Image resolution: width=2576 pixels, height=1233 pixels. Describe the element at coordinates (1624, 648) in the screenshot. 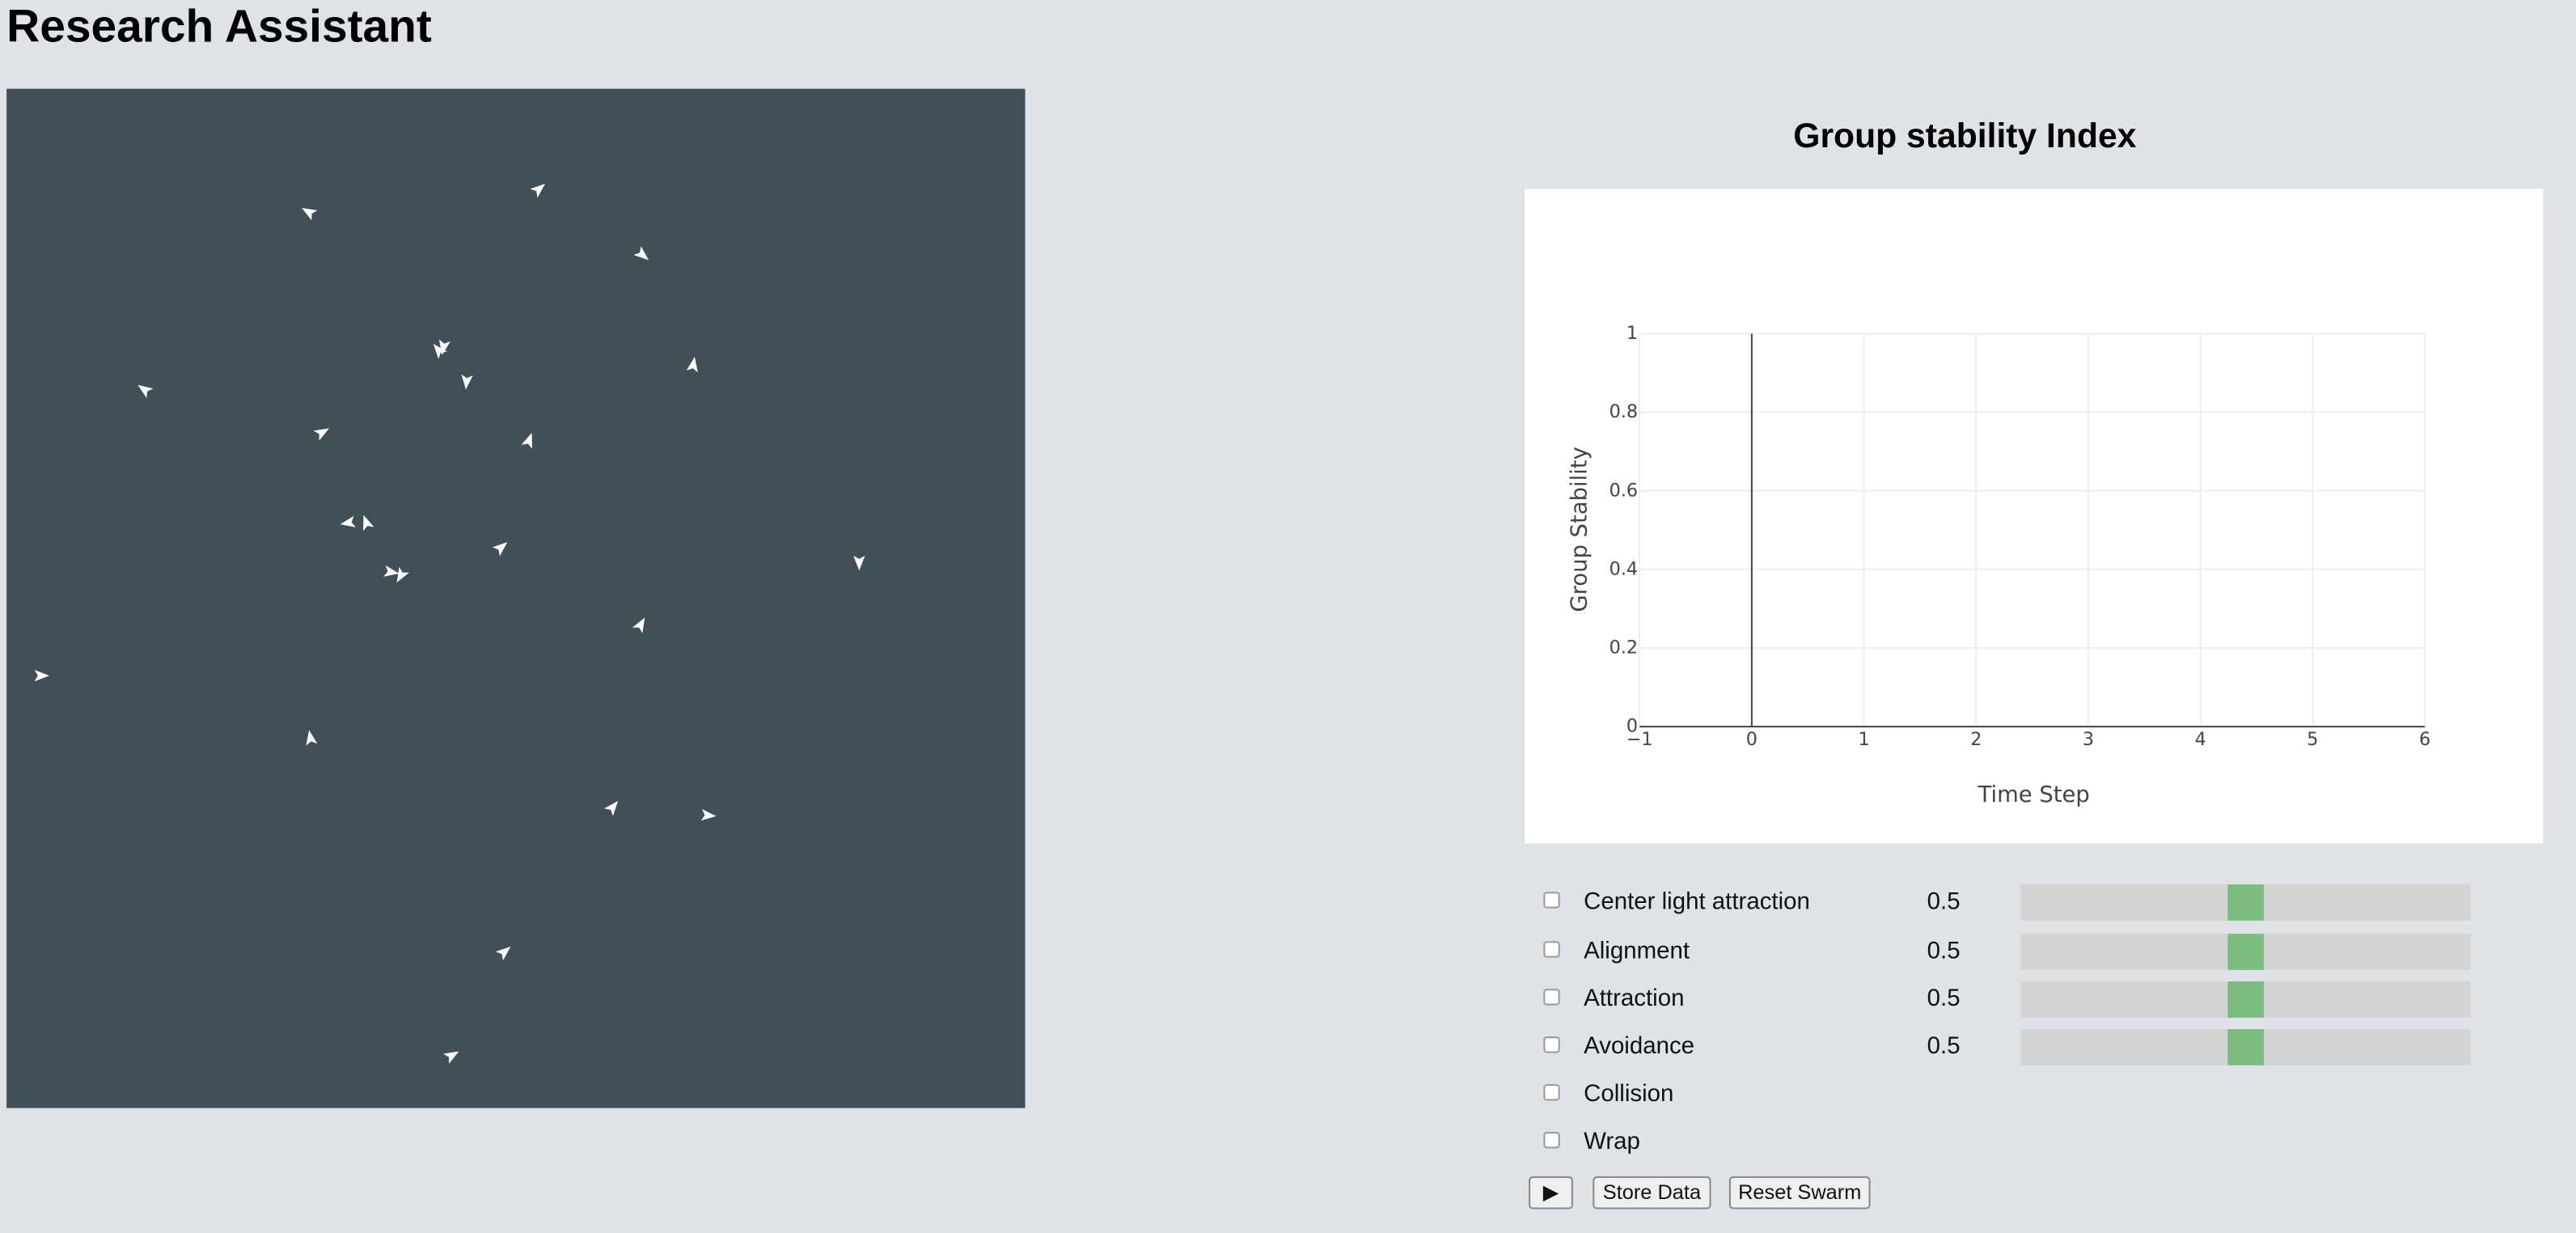

I see `y-tick-label: 0.2` at that location.